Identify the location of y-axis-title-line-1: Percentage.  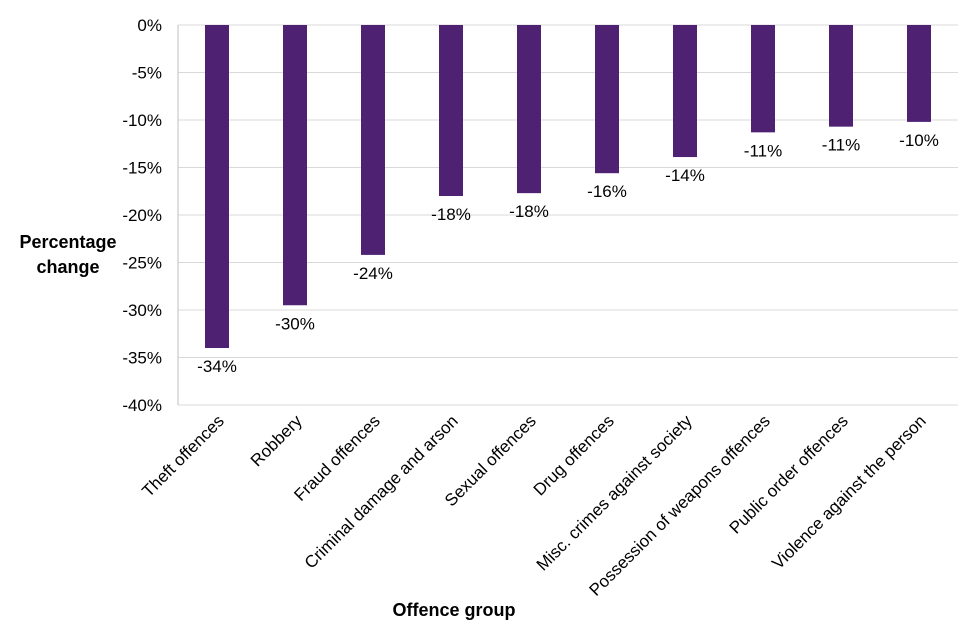
(67, 242).